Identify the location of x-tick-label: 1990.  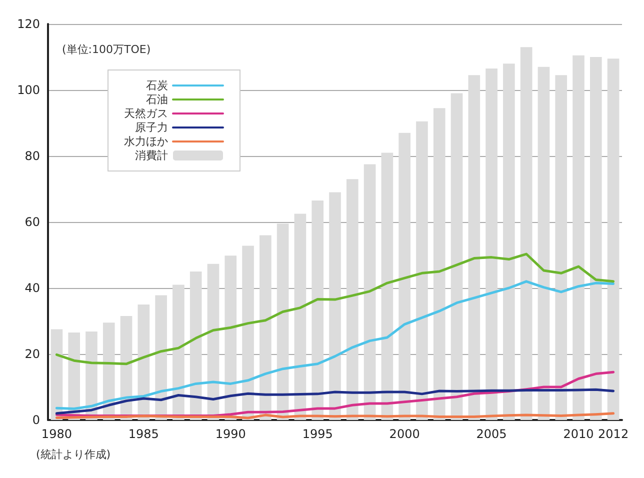
(230, 434).